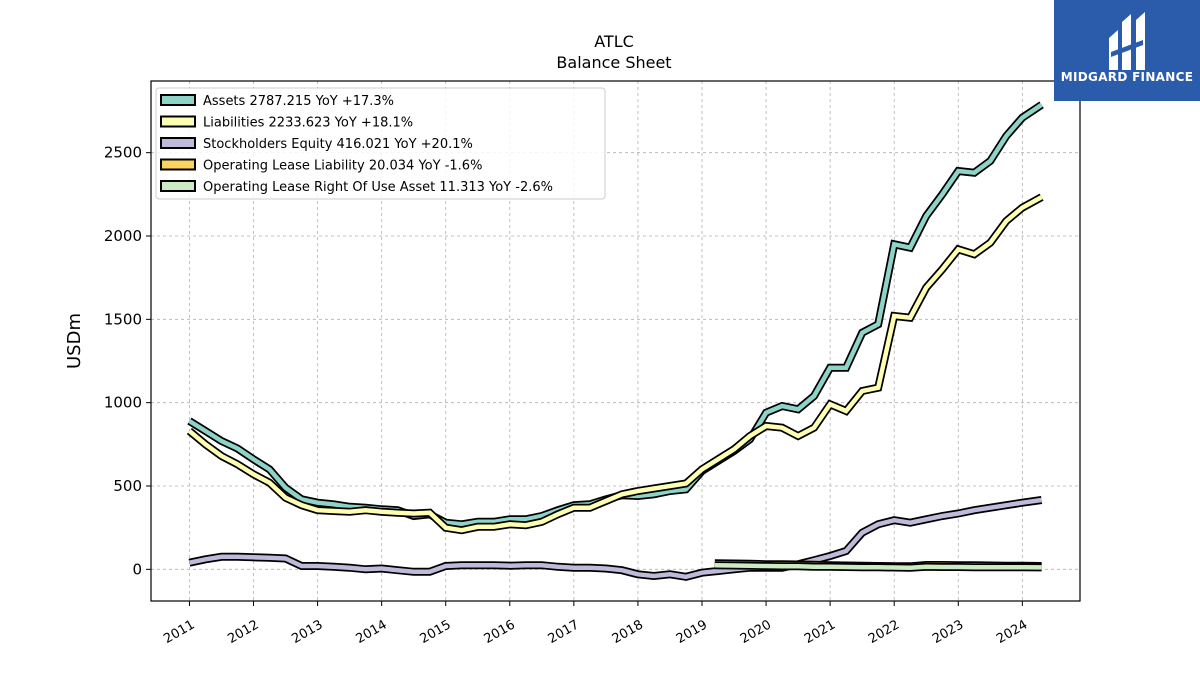 This screenshot has width=1200, height=675. What do you see at coordinates (1127, 41) in the screenshot?
I see `brand-logo-icon` at bounding box center [1127, 41].